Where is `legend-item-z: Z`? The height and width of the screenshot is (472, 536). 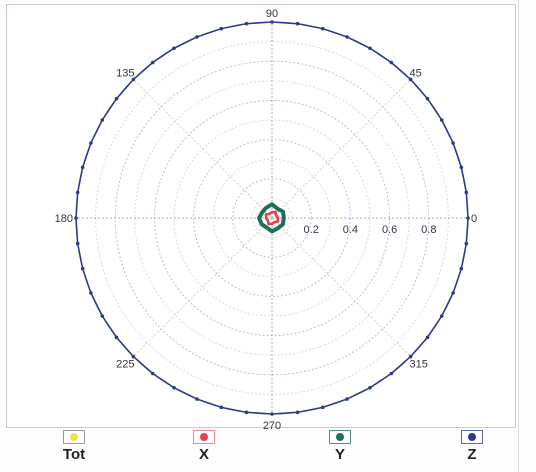 legend-item-z: Z is located at coordinates (472, 446).